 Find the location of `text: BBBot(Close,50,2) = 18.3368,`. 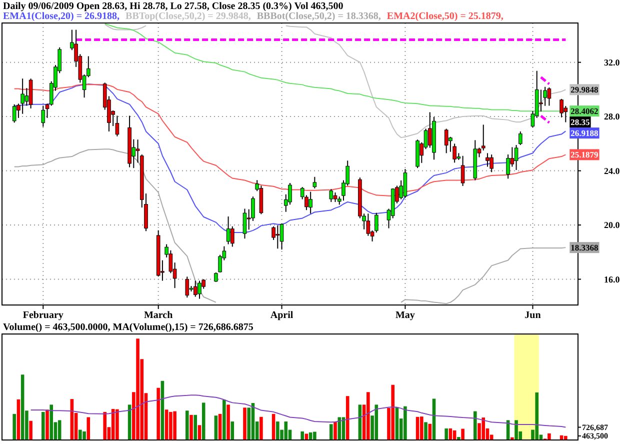

text: BBBot(Close,50,2) = 18.3368, is located at coordinates (319, 16).